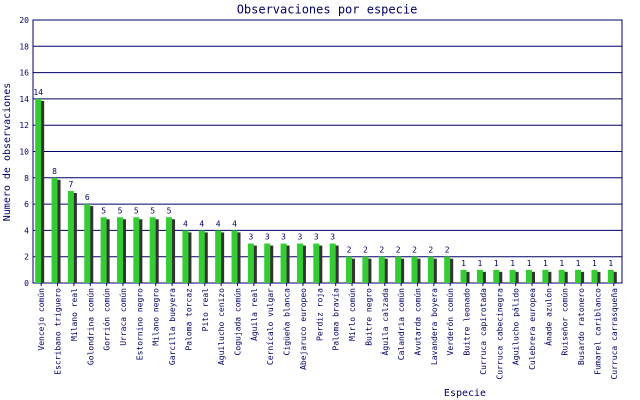 The height and width of the screenshot is (400, 640). I want to click on x-tick-label: Culebrera europea, so click(532, 329).